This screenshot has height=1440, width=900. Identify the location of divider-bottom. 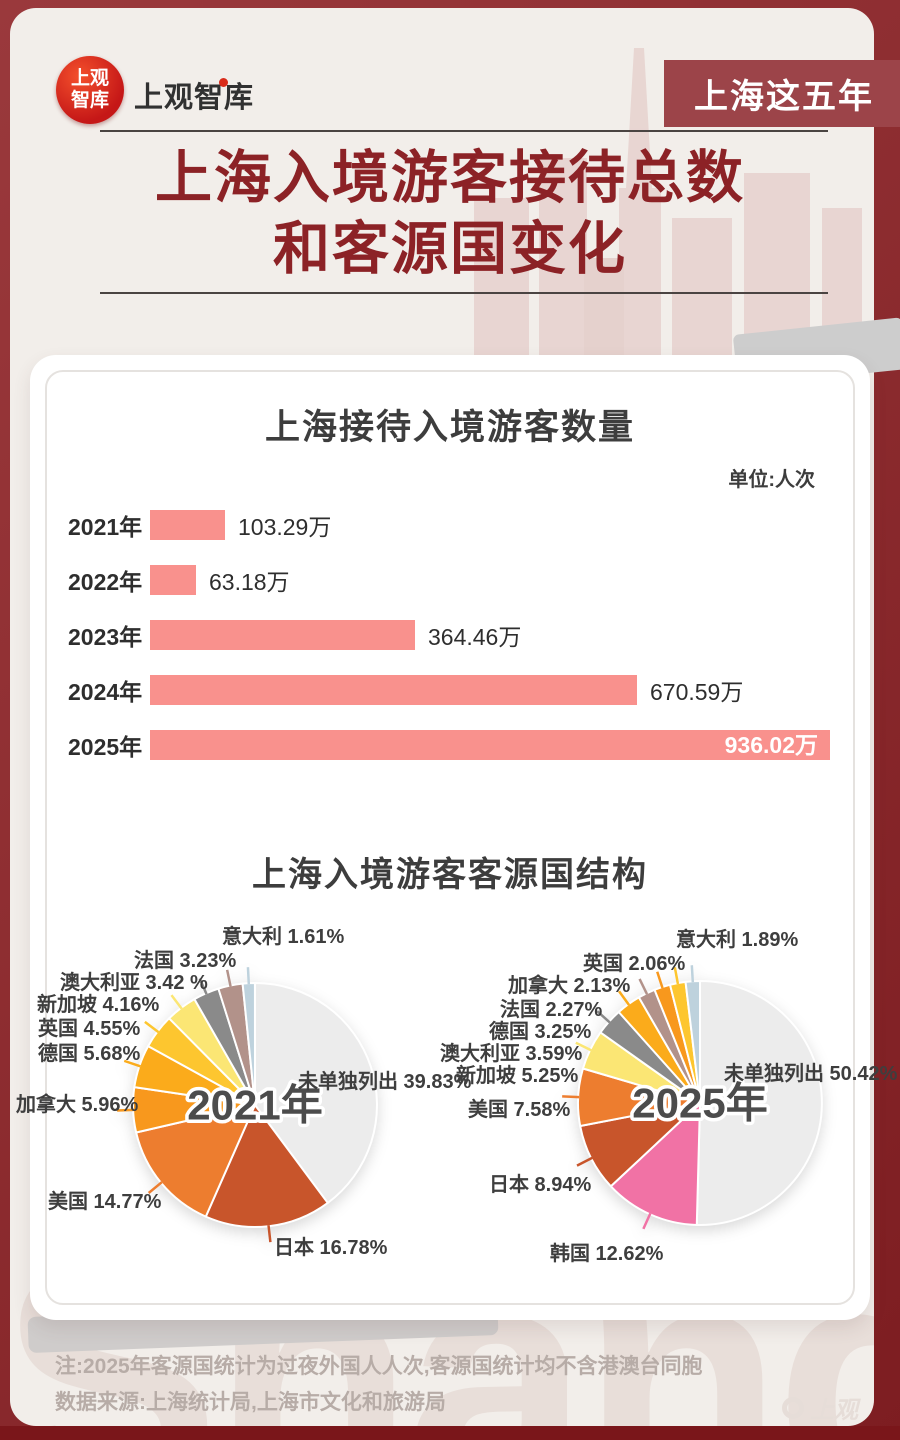
(464, 293).